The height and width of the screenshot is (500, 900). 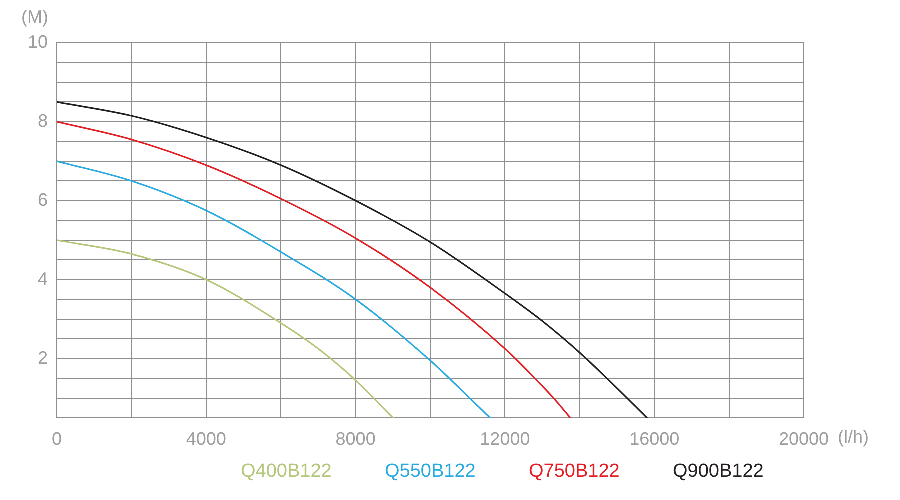 What do you see at coordinates (225, 329) in the screenshot?
I see `line-series` at bounding box center [225, 329].